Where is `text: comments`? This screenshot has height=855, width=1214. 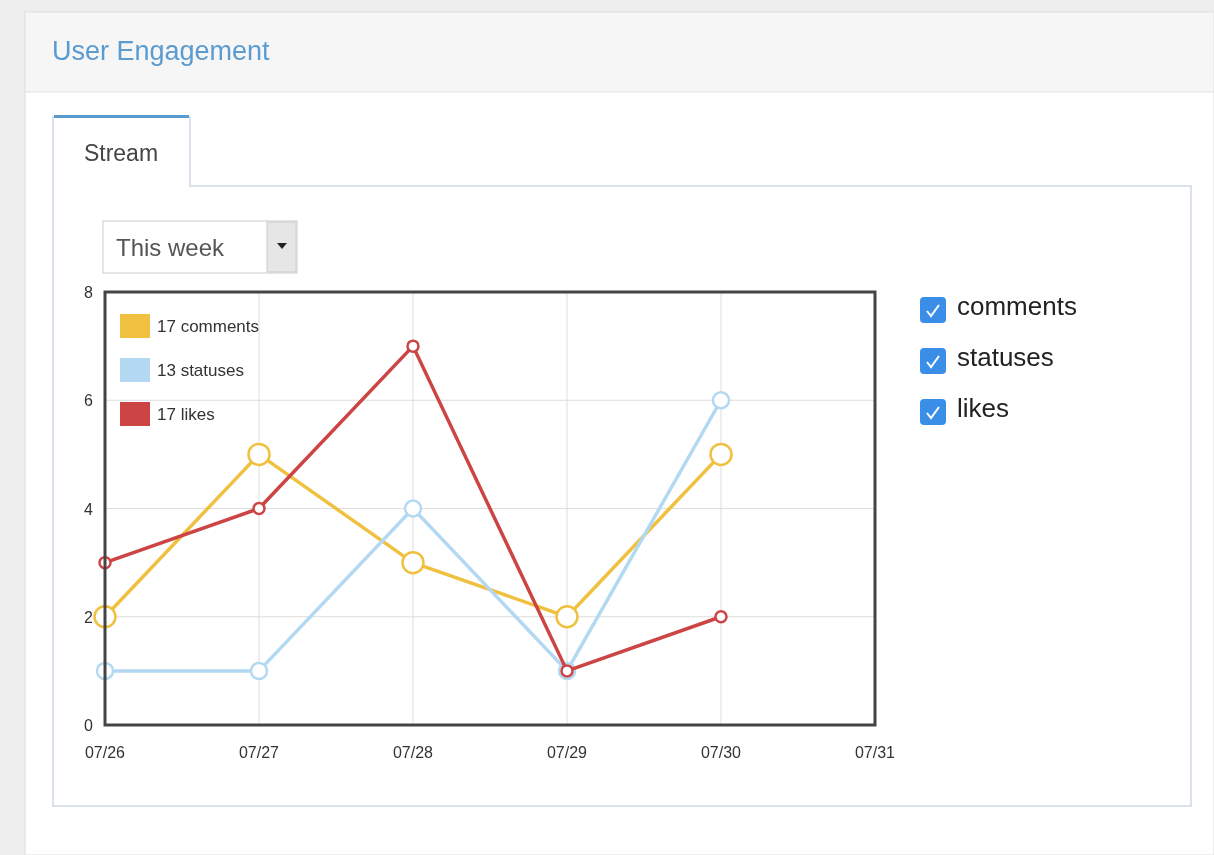 text: comments is located at coordinates (1017, 306).